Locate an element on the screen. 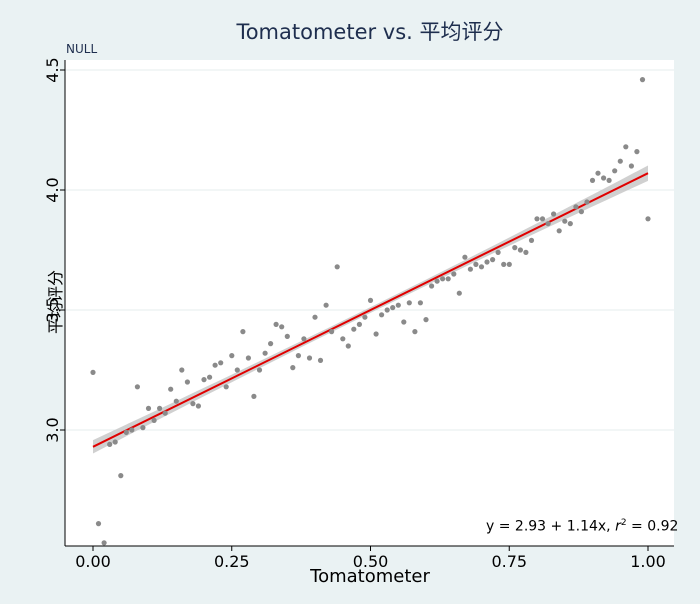 This screenshot has width=700, height=604. regression-equation: y = 2.93 + 1.14x, r2 = 0.92 is located at coordinates (582, 526).